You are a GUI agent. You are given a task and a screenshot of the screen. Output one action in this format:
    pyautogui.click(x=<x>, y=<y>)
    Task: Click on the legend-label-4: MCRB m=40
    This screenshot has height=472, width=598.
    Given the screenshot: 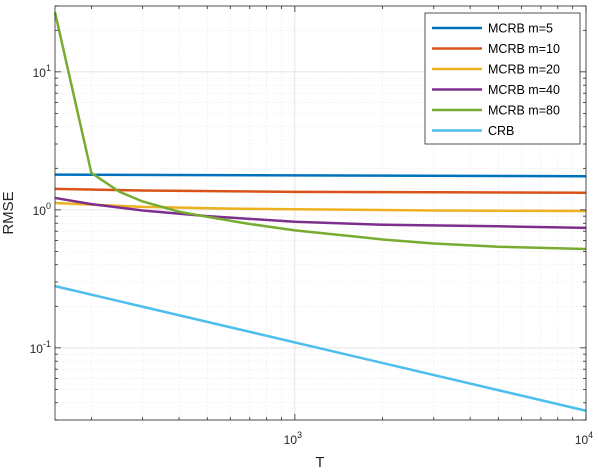 What is the action you would take?
    pyautogui.click(x=524, y=90)
    